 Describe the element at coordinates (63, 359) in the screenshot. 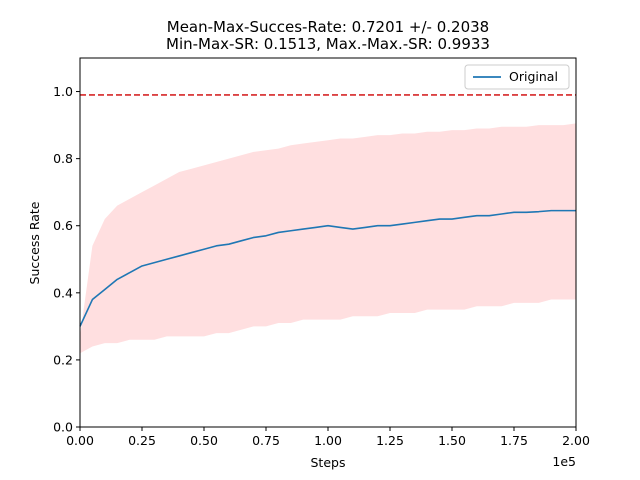

I see `y-tick-label: 0.2` at that location.